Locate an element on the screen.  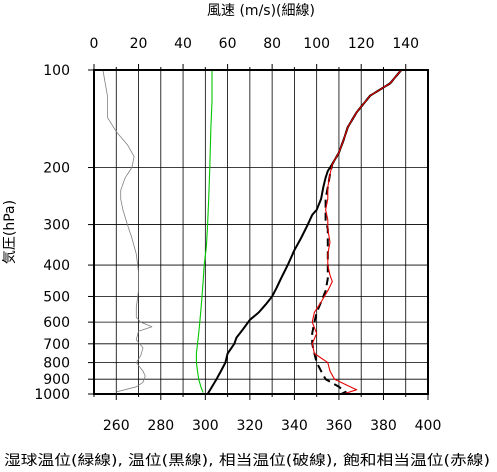
top-axis-tick-label: 100 is located at coordinates (316, 44).